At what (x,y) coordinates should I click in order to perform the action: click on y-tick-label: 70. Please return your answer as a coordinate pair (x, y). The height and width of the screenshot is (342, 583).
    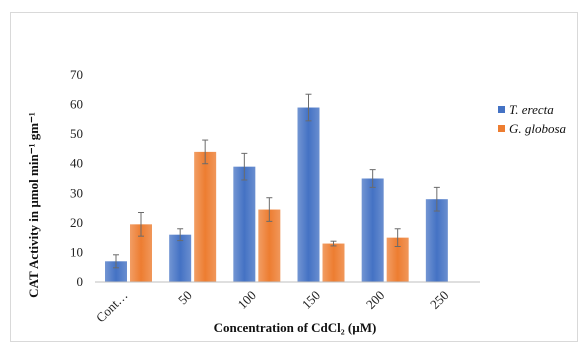
    Looking at the image, I should click on (76, 74).